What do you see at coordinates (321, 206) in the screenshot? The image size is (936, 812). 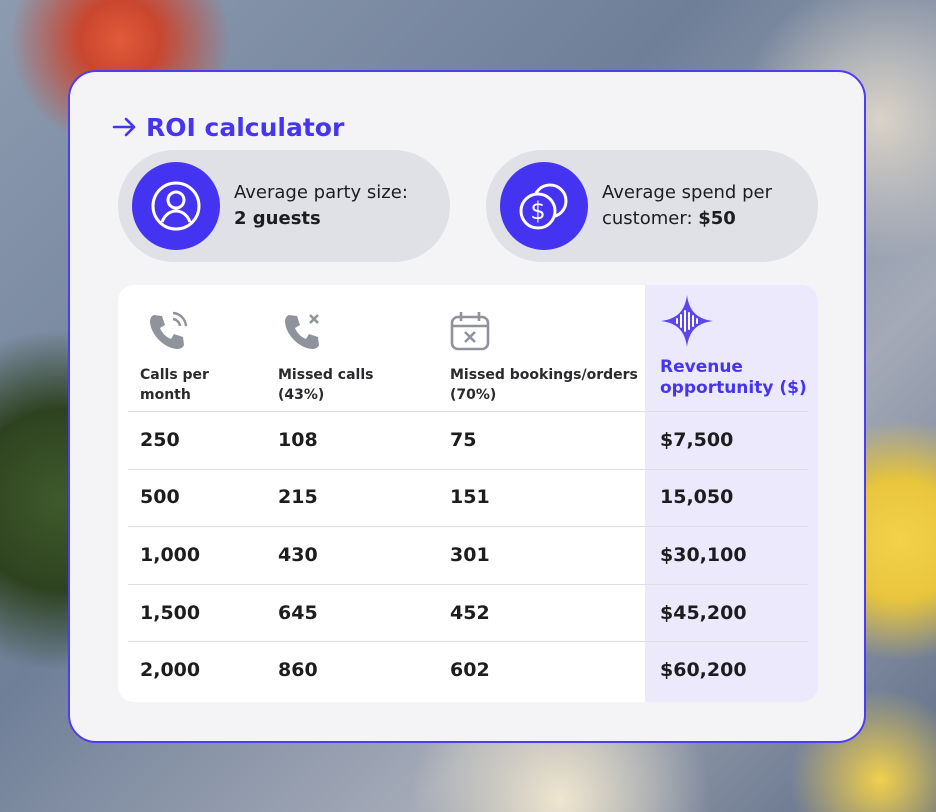 I see `party-size-text: Average party size: 2 guests` at bounding box center [321, 206].